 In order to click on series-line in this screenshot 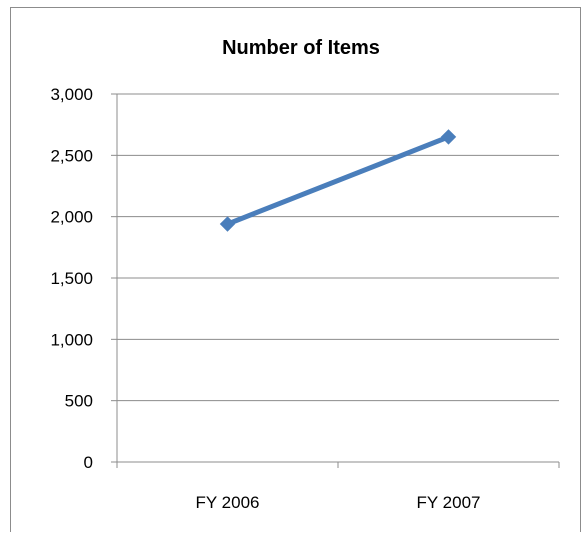, I will do `click(338, 180)`.